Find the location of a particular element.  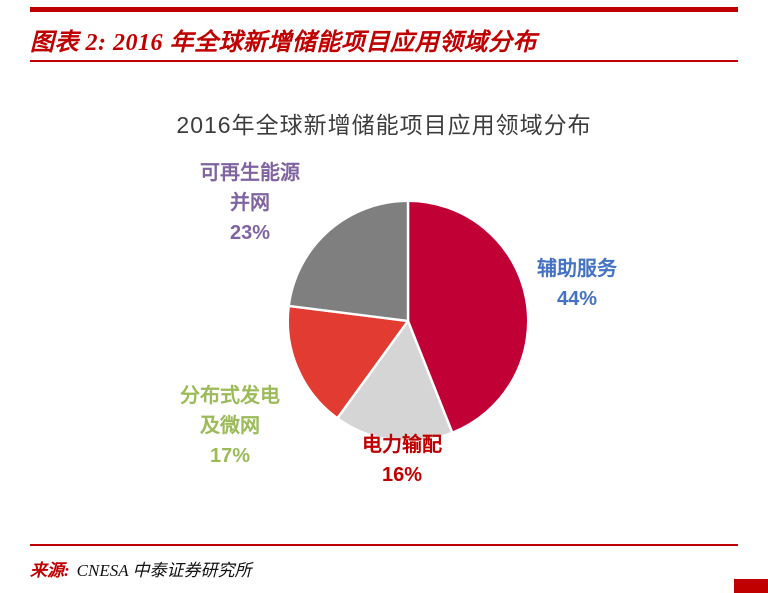

pie-label-percent: 44% is located at coordinates (577, 299).